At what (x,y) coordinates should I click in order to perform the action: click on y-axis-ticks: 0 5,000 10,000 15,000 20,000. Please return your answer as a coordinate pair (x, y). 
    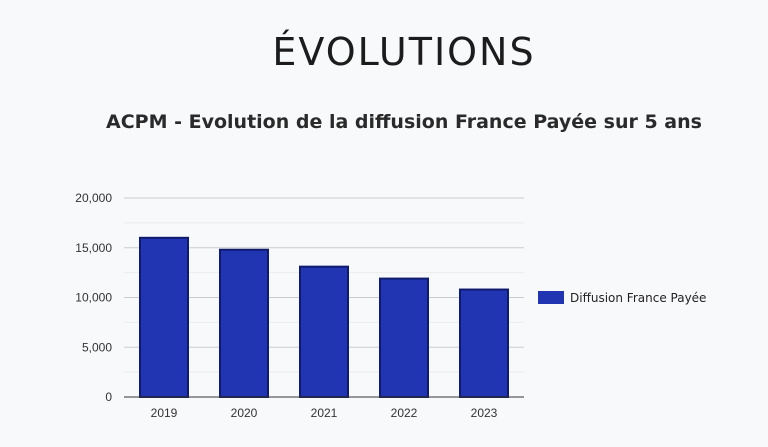
    Looking at the image, I should click on (93, 297).